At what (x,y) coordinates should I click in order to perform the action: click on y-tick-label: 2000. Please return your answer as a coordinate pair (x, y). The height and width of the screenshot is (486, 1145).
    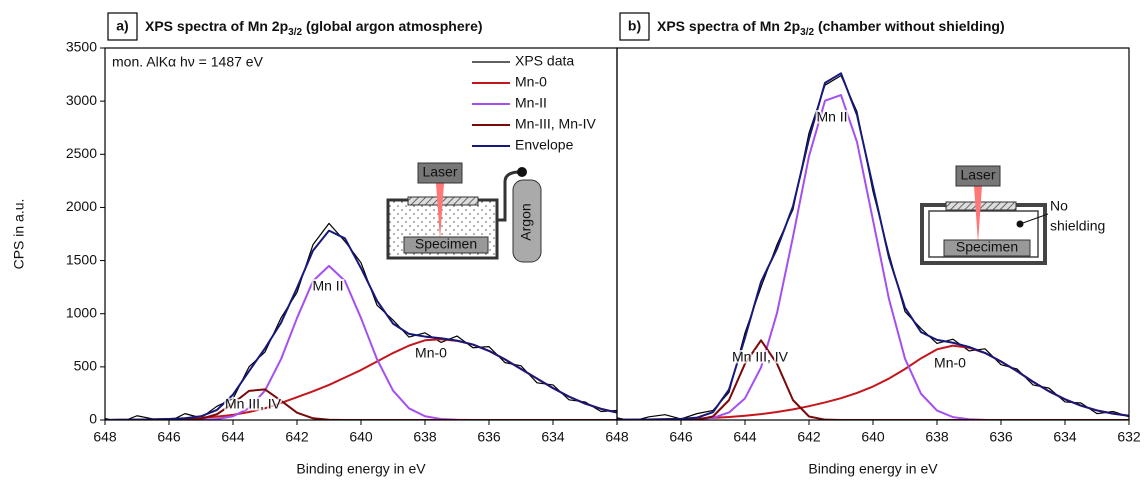
    Looking at the image, I should click on (81, 206).